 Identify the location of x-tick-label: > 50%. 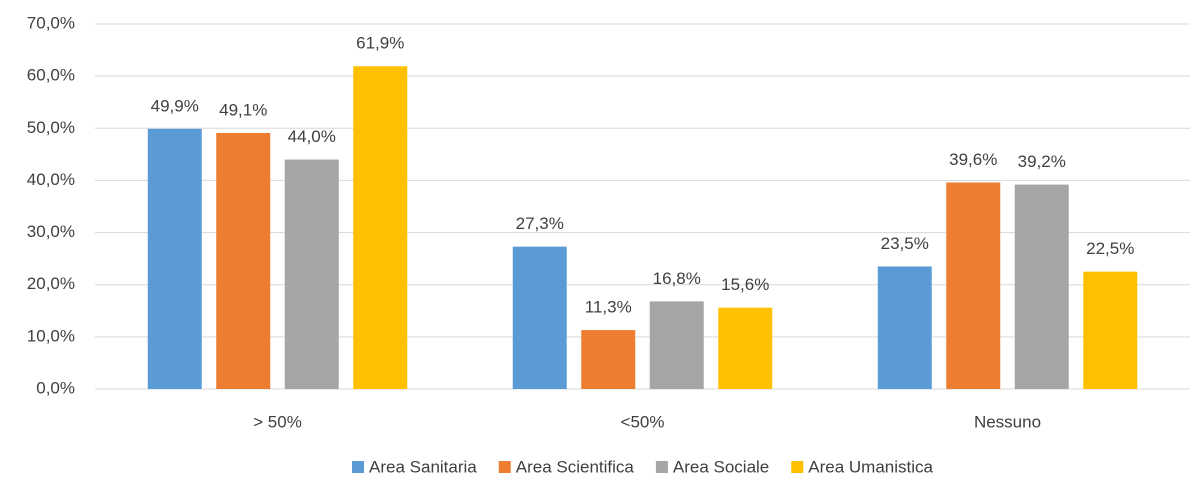
(277, 421).